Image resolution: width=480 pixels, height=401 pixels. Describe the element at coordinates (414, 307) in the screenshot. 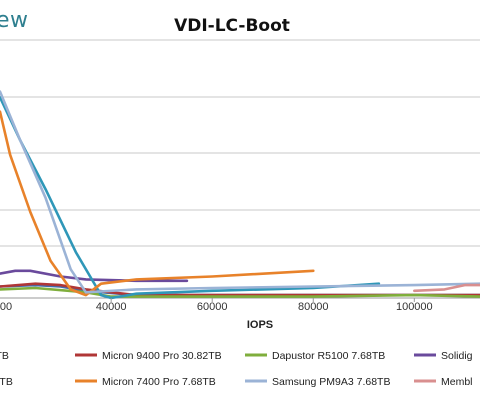

I see `x-tick-label: 100000` at that location.